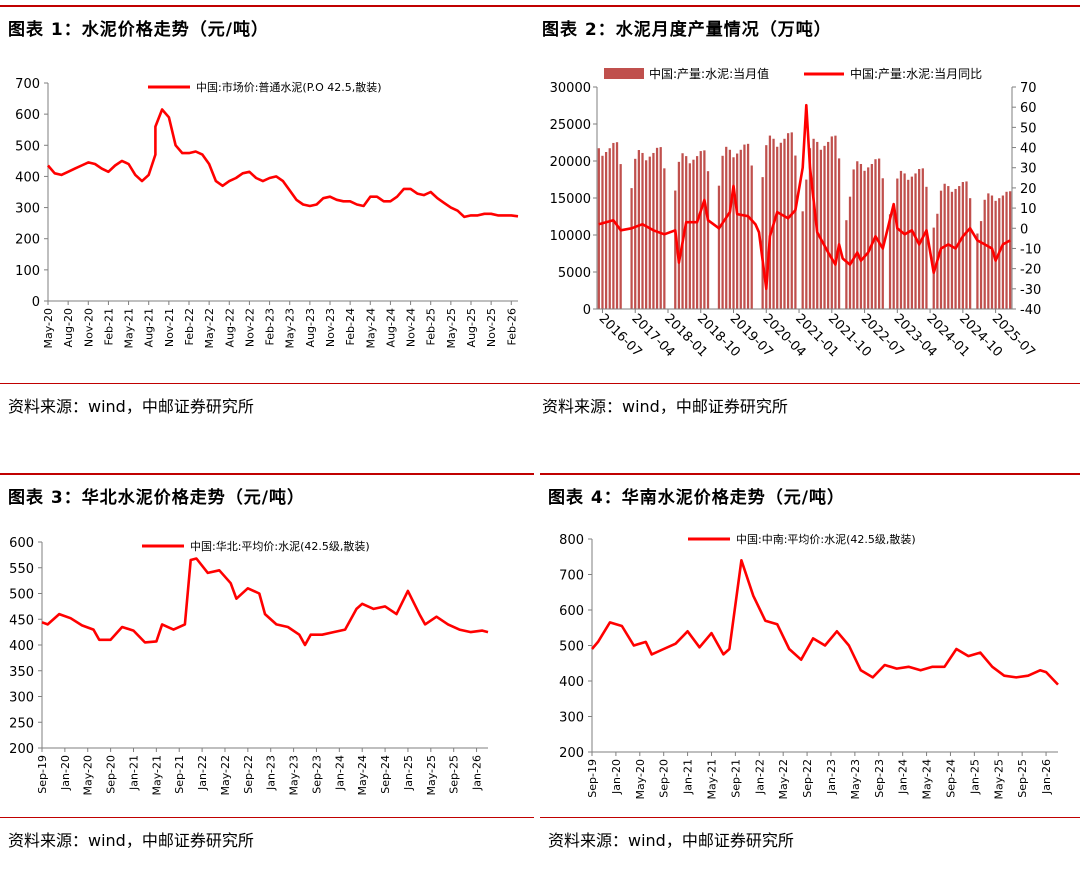 This screenshot has width=1080, height=871. Describe the element at coordinates (265, 602) in the screenshot. I see `price-series-line` at that location.